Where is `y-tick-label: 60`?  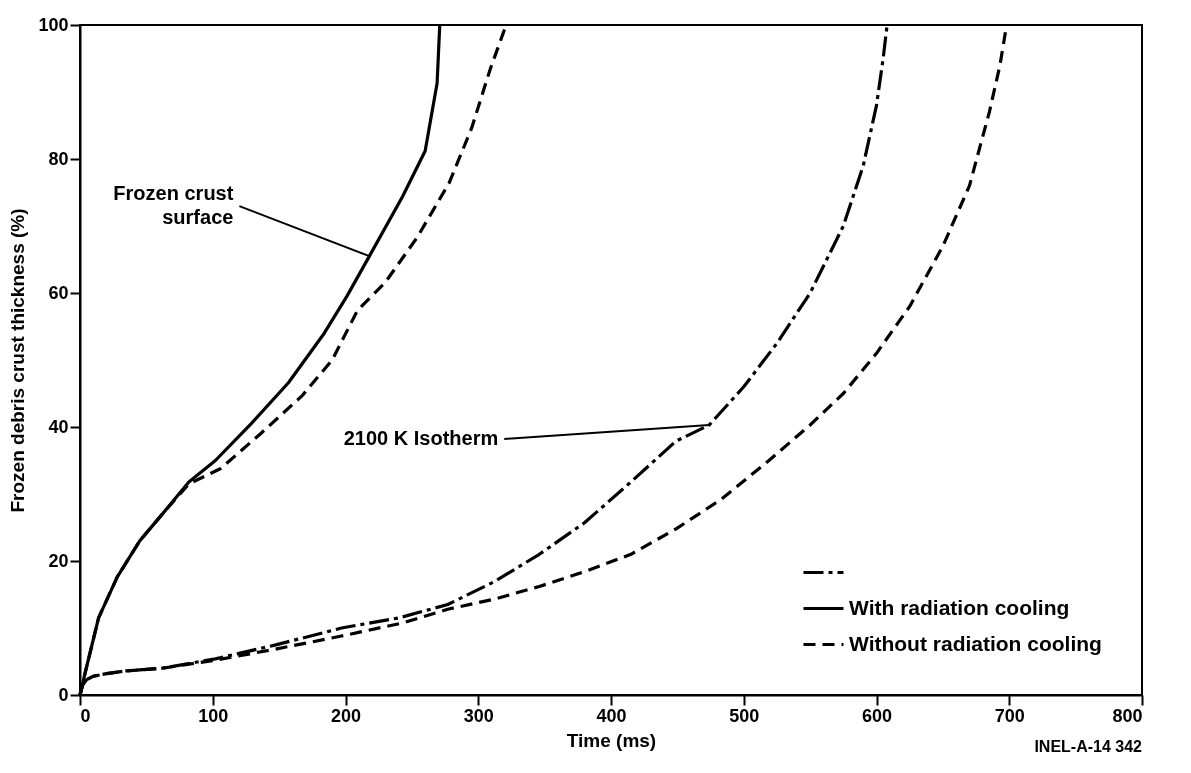 y-tick-label: 60 is located at coordinates (58, 292).